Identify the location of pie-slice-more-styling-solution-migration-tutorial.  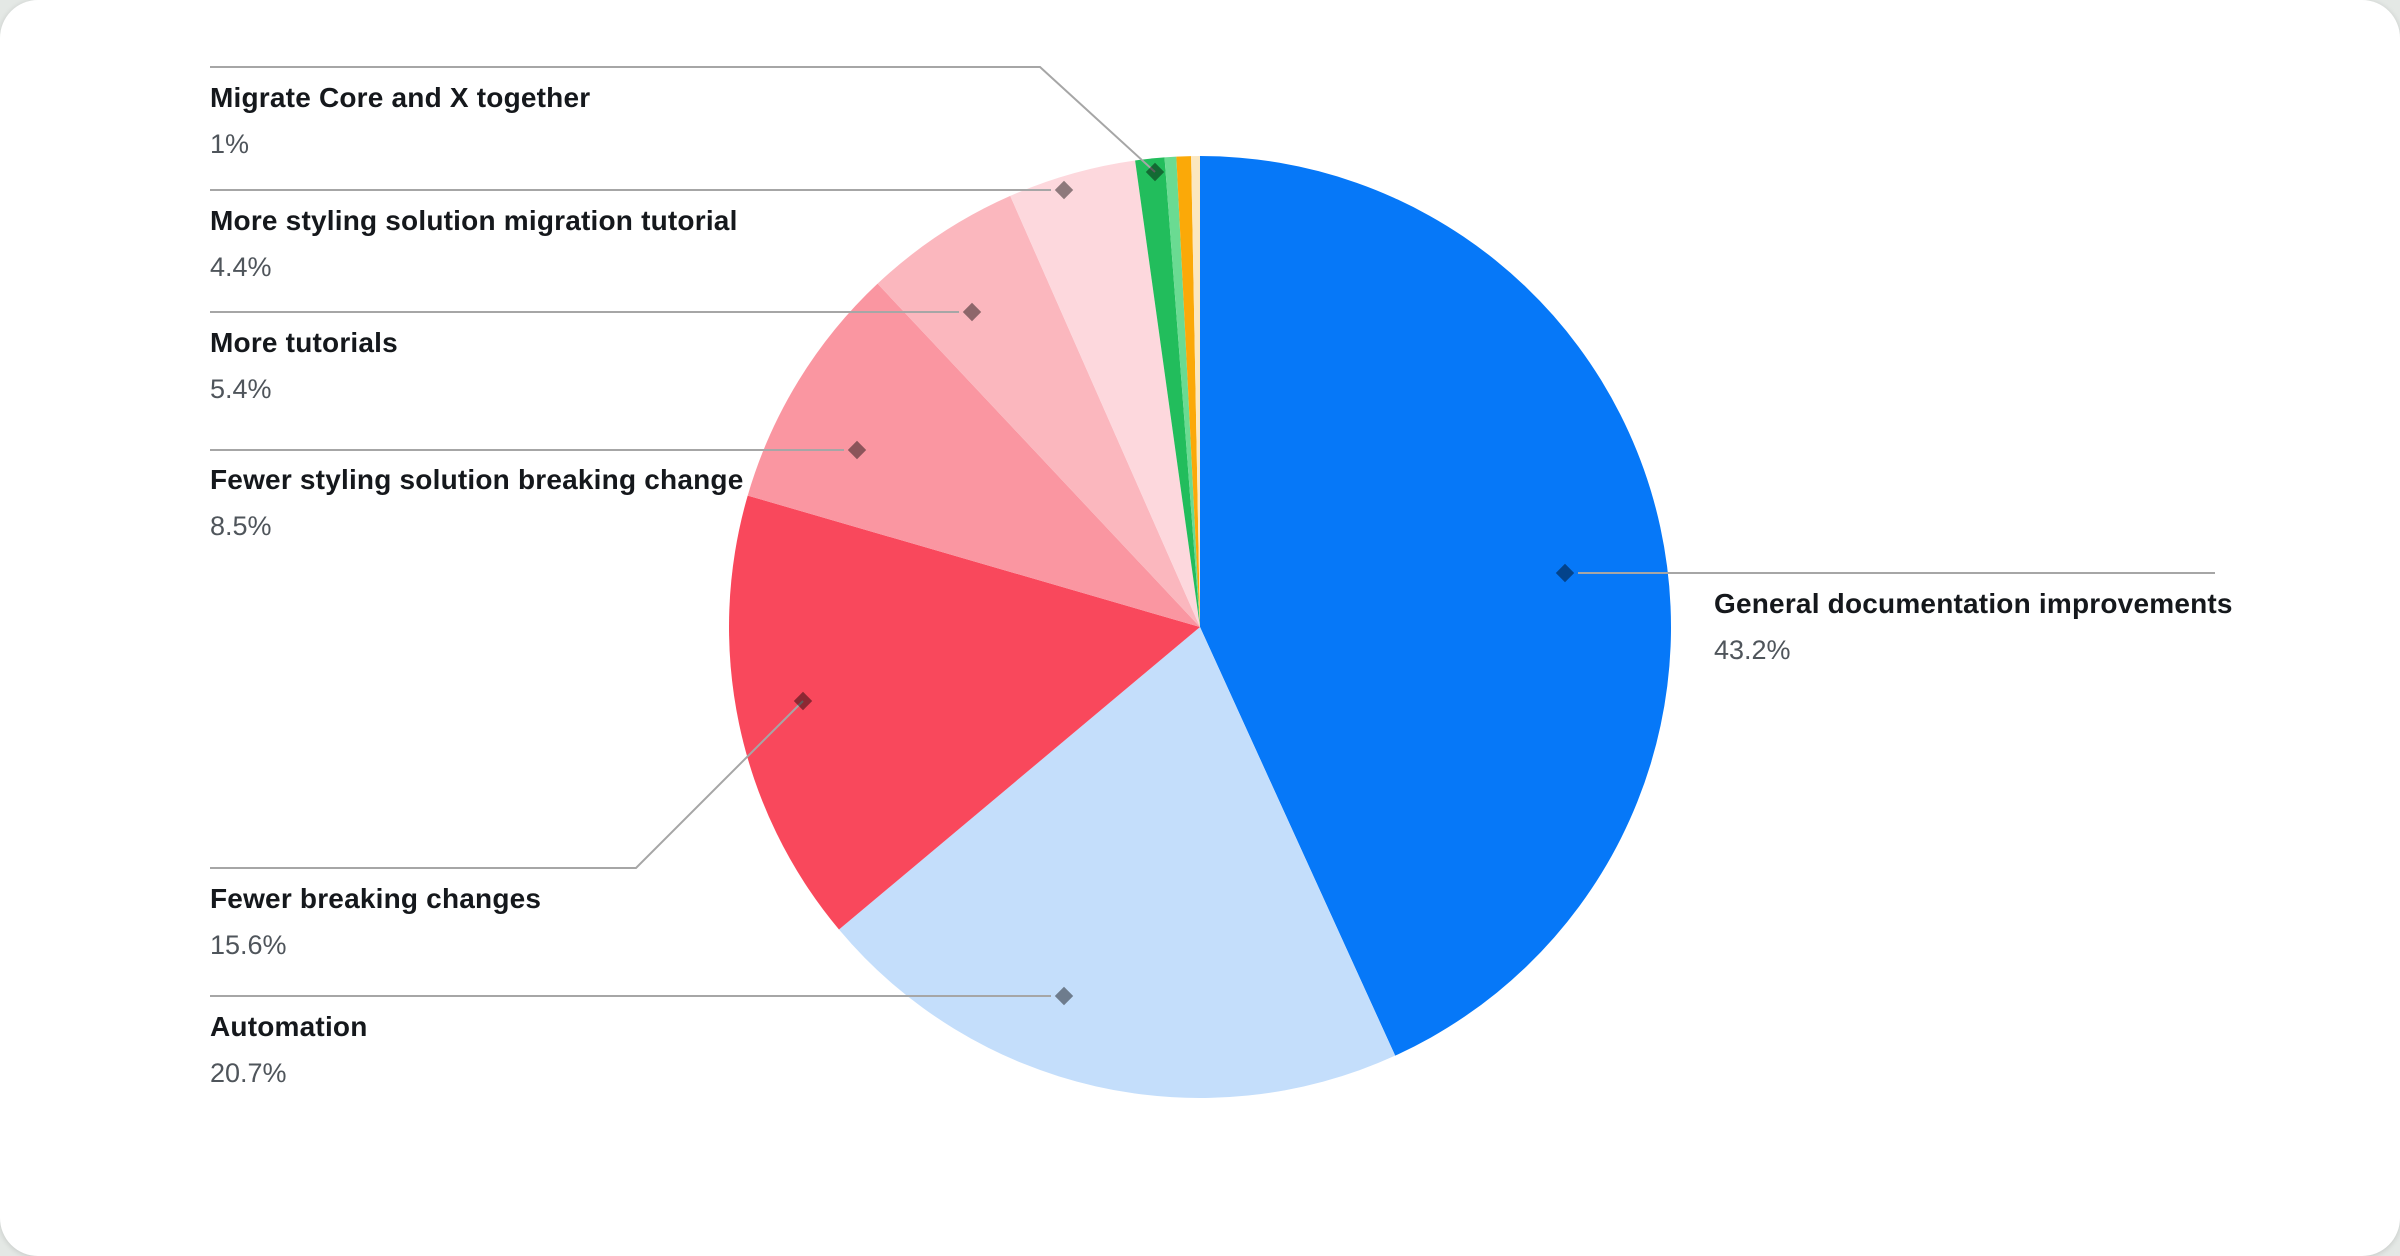
(1105, 394).